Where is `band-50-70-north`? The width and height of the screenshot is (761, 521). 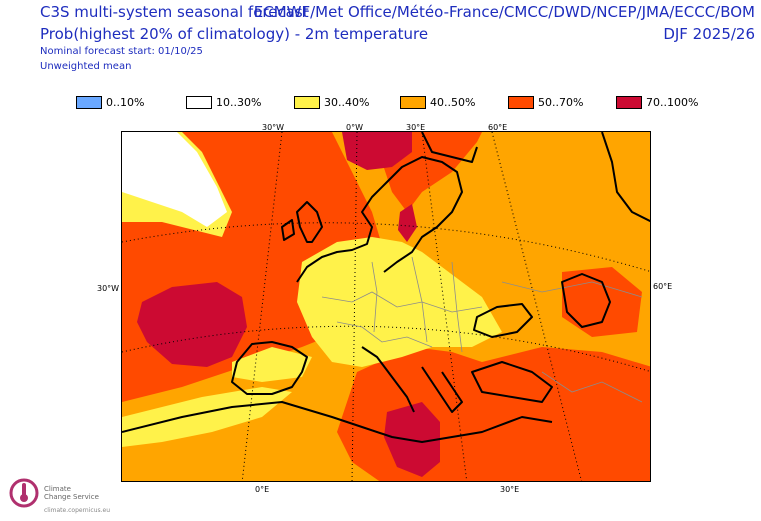
band-50-70-north is located at coordinates (362, 172).